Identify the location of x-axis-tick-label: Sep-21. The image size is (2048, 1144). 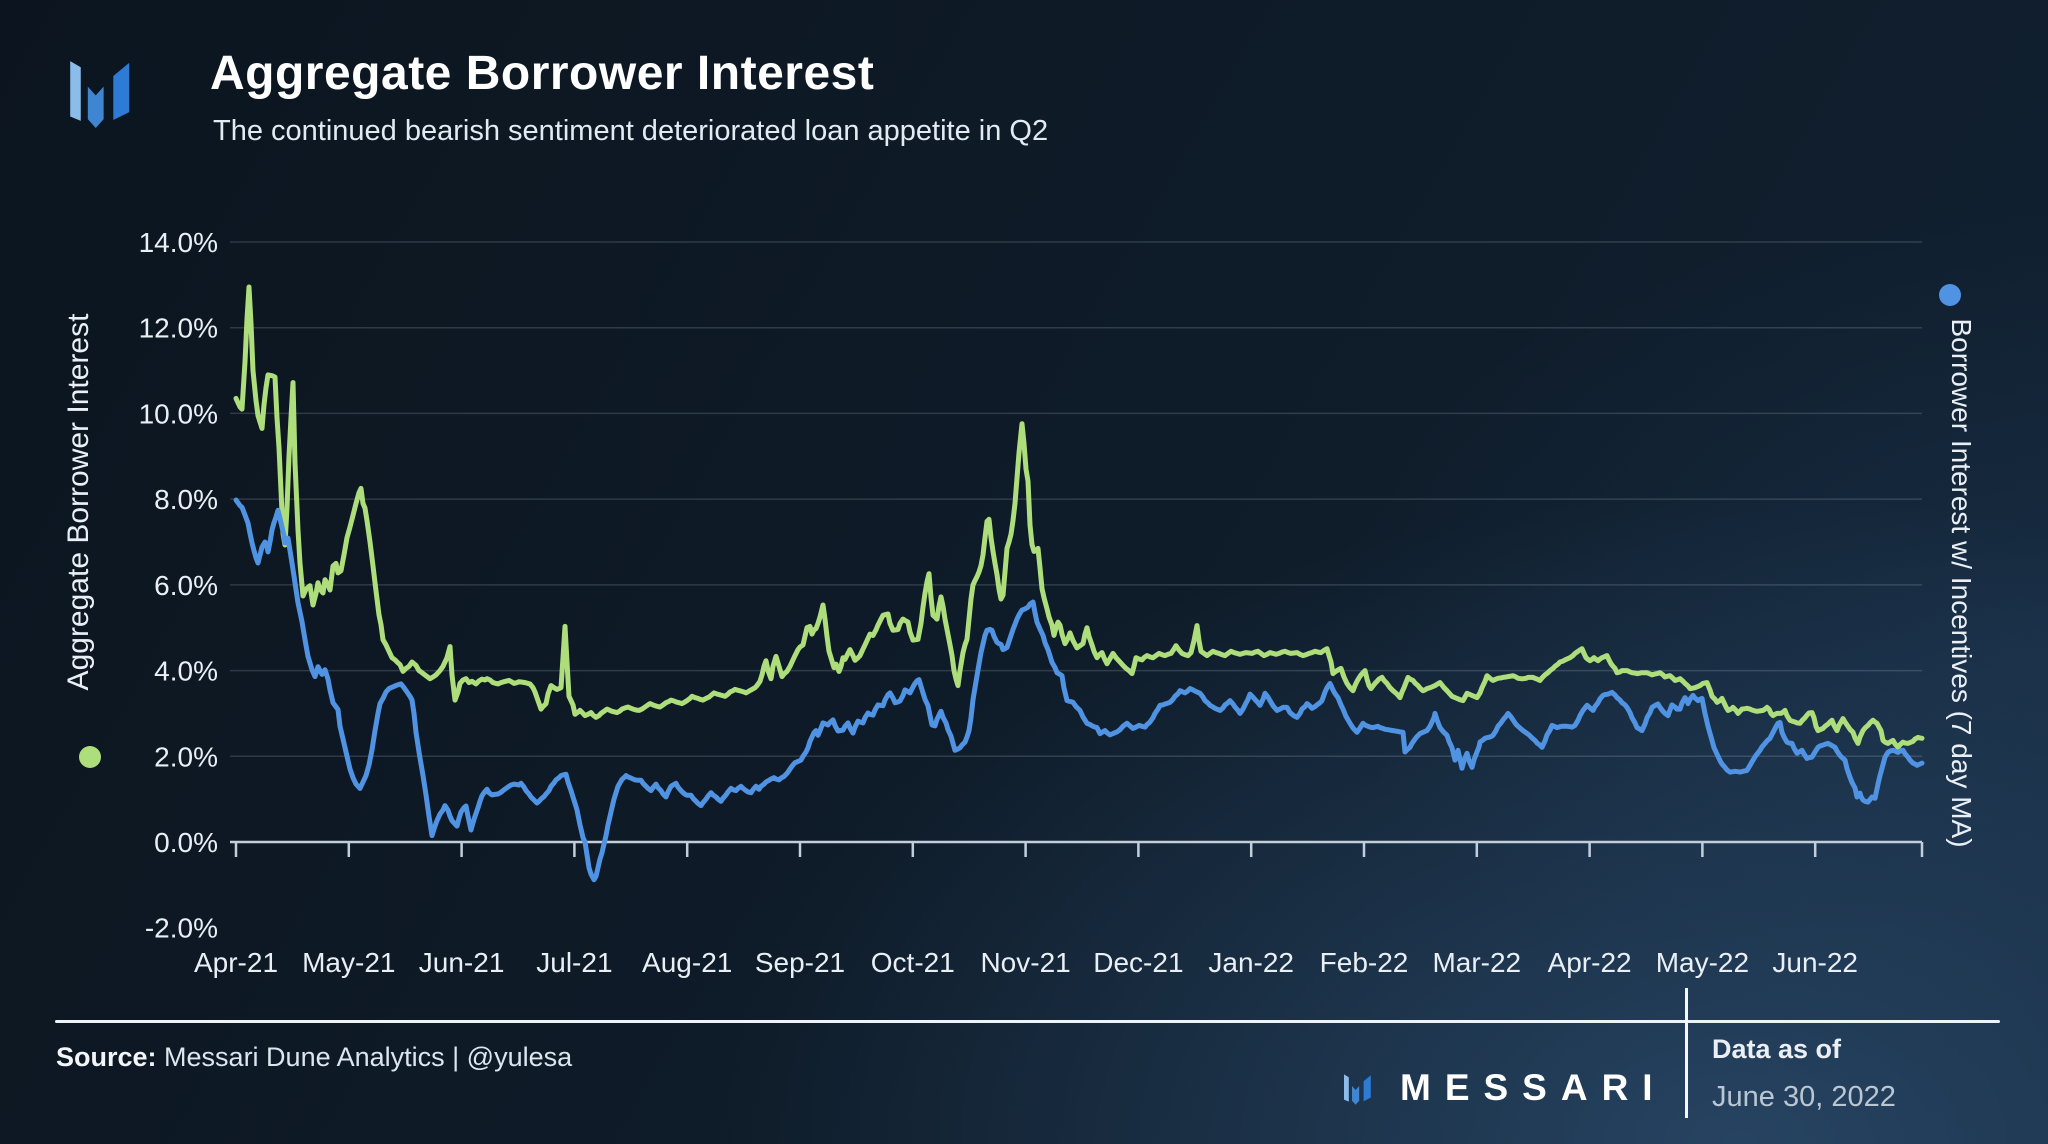
(800, 962).